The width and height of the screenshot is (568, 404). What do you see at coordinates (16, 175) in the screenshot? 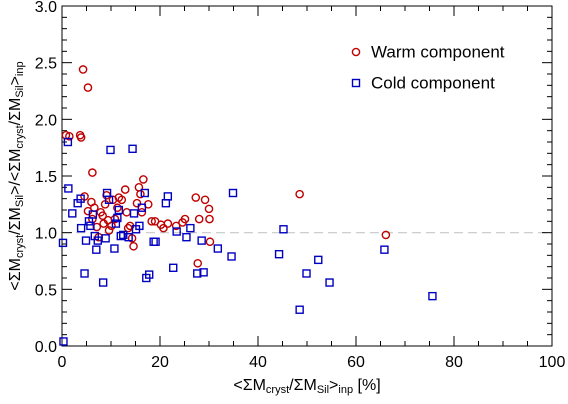
I see `y-axis-label: <ΣMcryst/ΣMSil>/<ΣMcryst/ΣMSil>inp` at bounding box center [16, 175].